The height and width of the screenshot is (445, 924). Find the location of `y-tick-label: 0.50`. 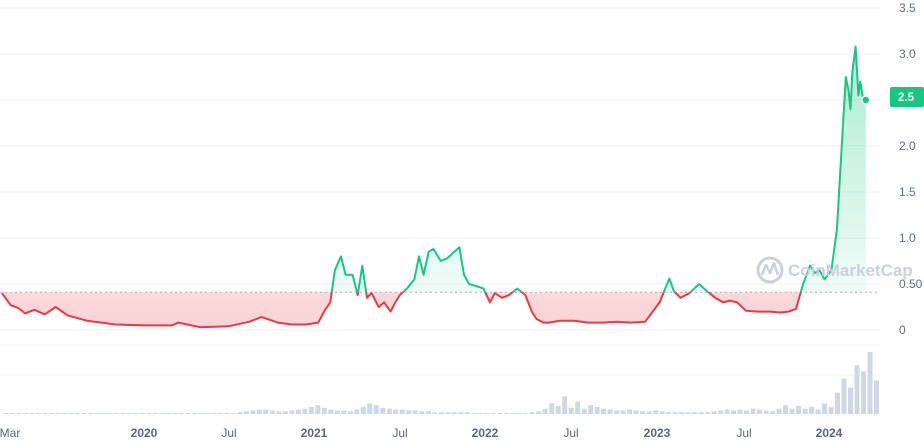

y-tick-label: 0.50 is located at coordinates (911, 284).